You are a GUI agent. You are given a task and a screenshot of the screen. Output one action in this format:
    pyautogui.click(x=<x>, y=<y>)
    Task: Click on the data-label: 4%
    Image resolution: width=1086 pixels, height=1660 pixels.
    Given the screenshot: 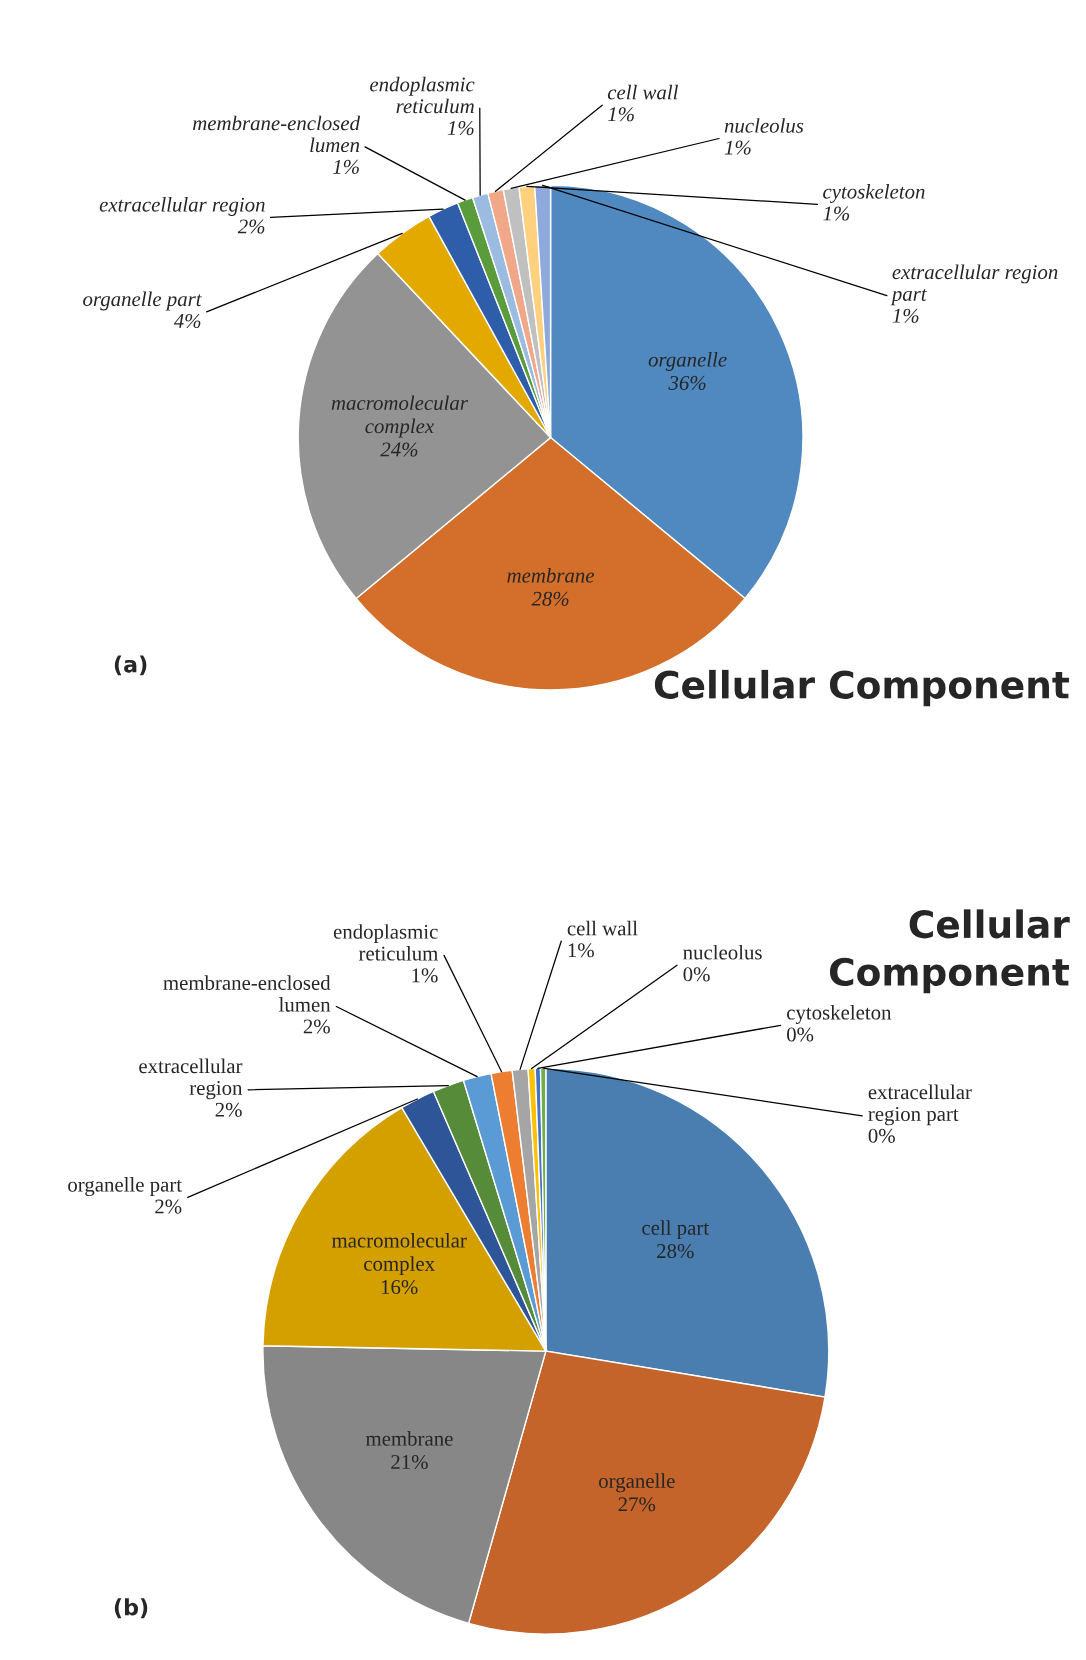 What is the action you would take?
    pyautogui.click(x=187, y=320)
    